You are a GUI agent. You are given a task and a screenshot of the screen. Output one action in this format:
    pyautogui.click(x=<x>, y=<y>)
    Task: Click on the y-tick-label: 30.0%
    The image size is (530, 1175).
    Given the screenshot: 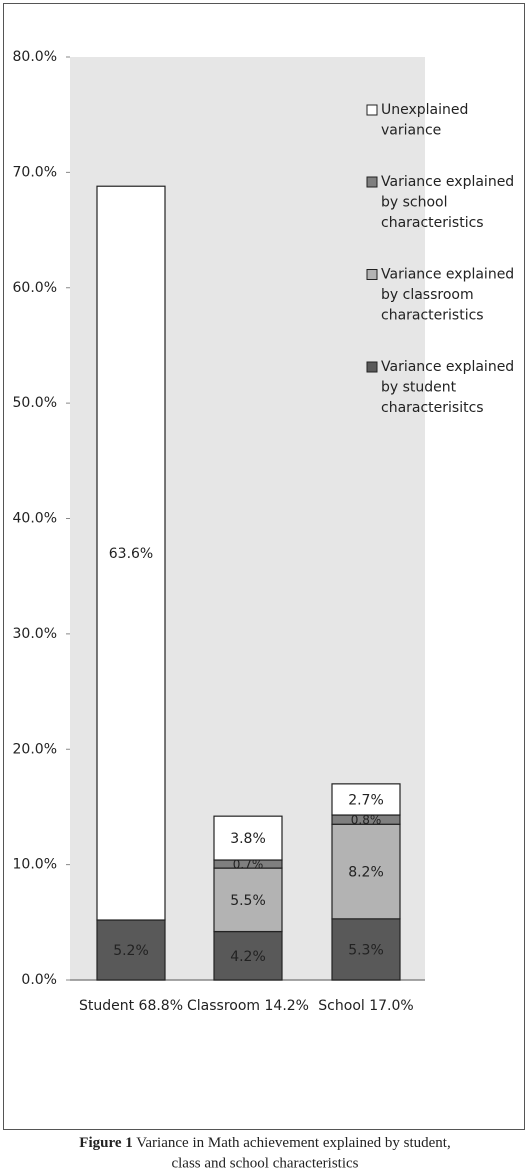 What is the action you would take?
    pyautogui.click(x=35, y=634)
    